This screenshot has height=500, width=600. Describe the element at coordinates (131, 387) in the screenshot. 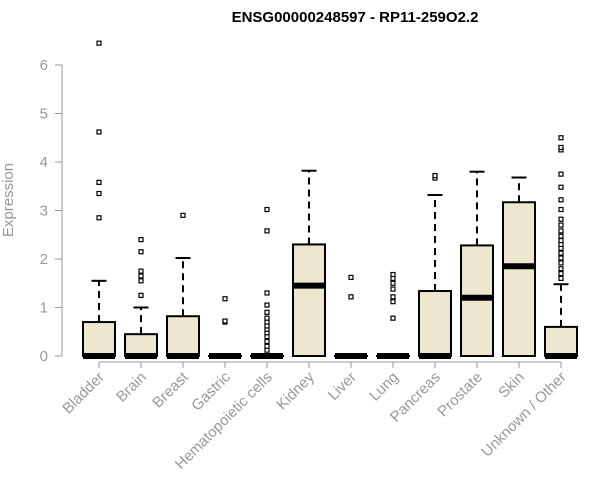

I see `x-tick-label: Brain` at that location.